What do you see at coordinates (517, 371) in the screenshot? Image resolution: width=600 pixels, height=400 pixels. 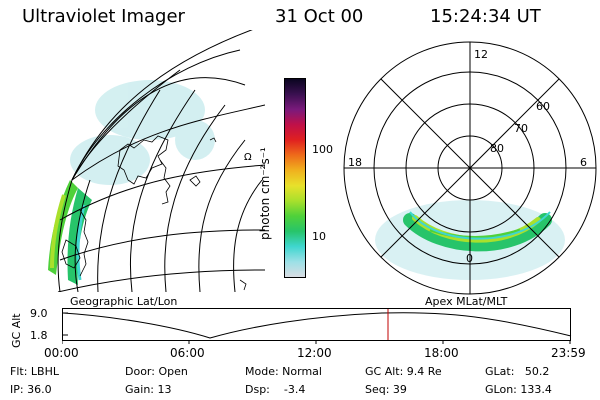 I see `glat-info: GLat: 50.2` at bounding box center [517, 371].